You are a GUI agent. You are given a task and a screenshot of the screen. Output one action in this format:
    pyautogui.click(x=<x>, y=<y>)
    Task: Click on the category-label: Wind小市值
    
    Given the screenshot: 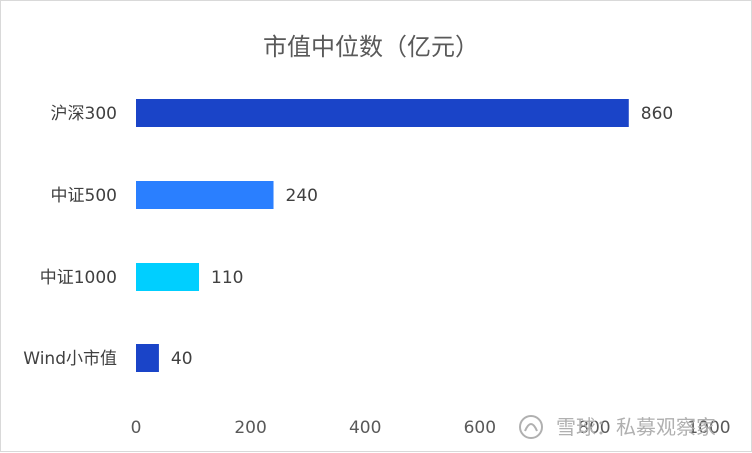 What is the action you would take?
    pyautogui.click(x=70, y=359)
    